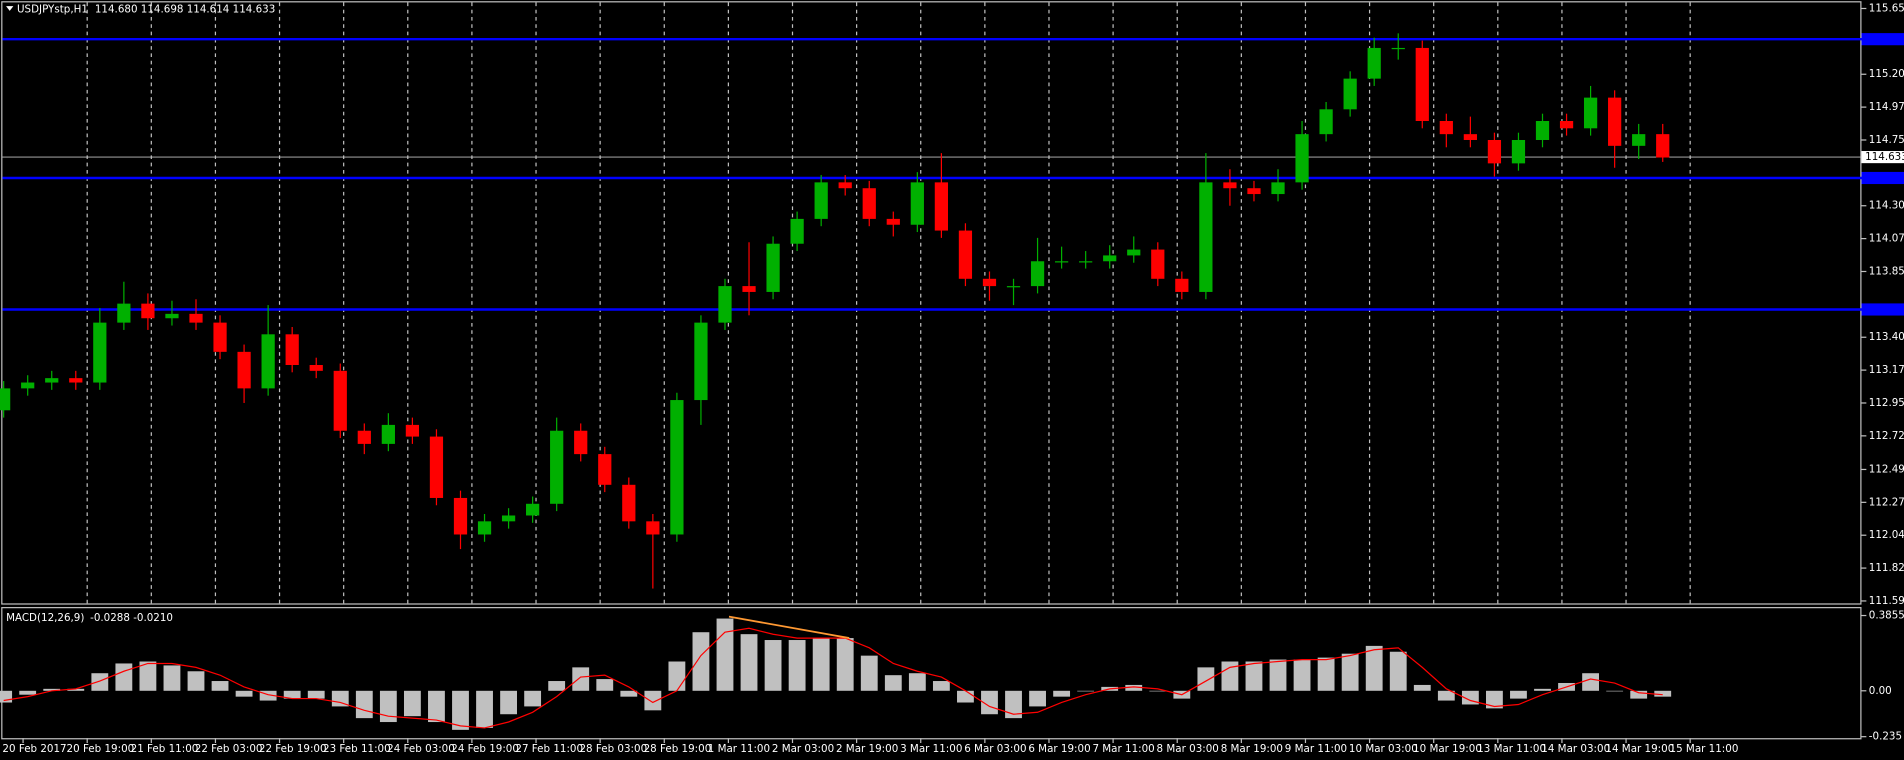  I want to click on y-tick-label: 115.650, so click(1886, 8).